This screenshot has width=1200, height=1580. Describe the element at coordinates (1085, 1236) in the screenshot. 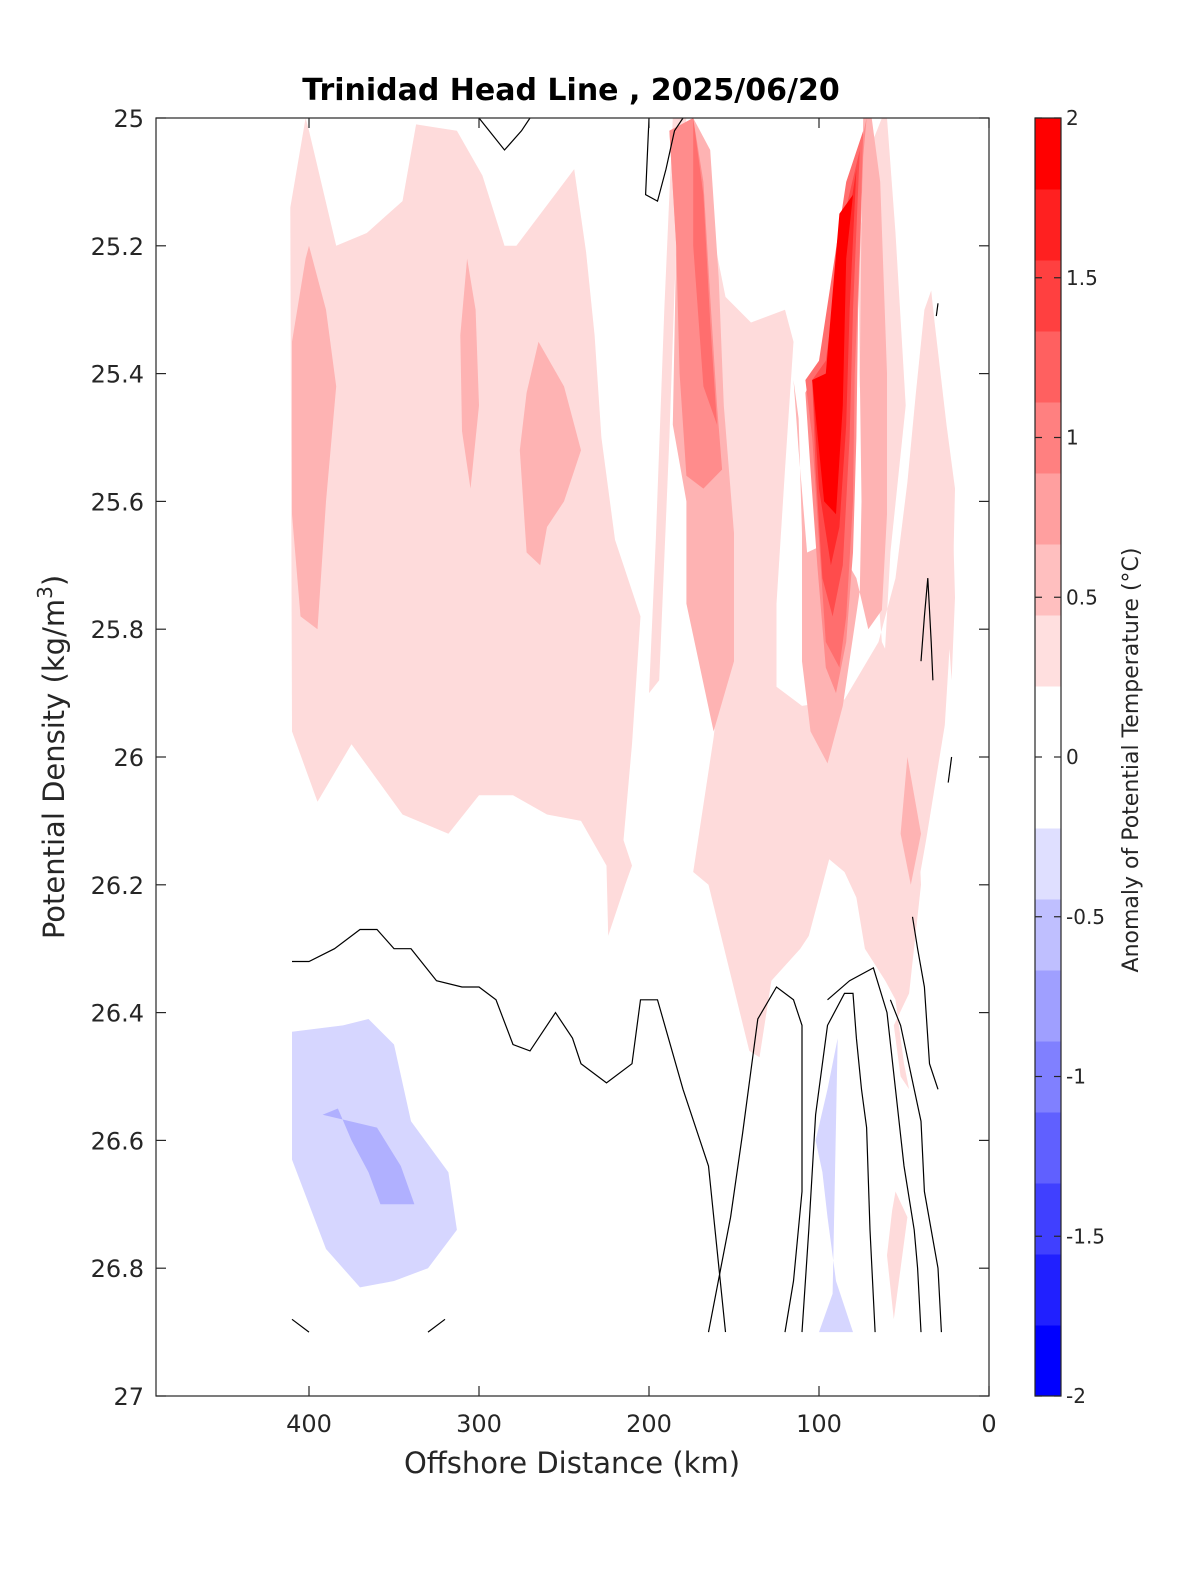

I see `colorbar-tick-label: -1.5` at that location.